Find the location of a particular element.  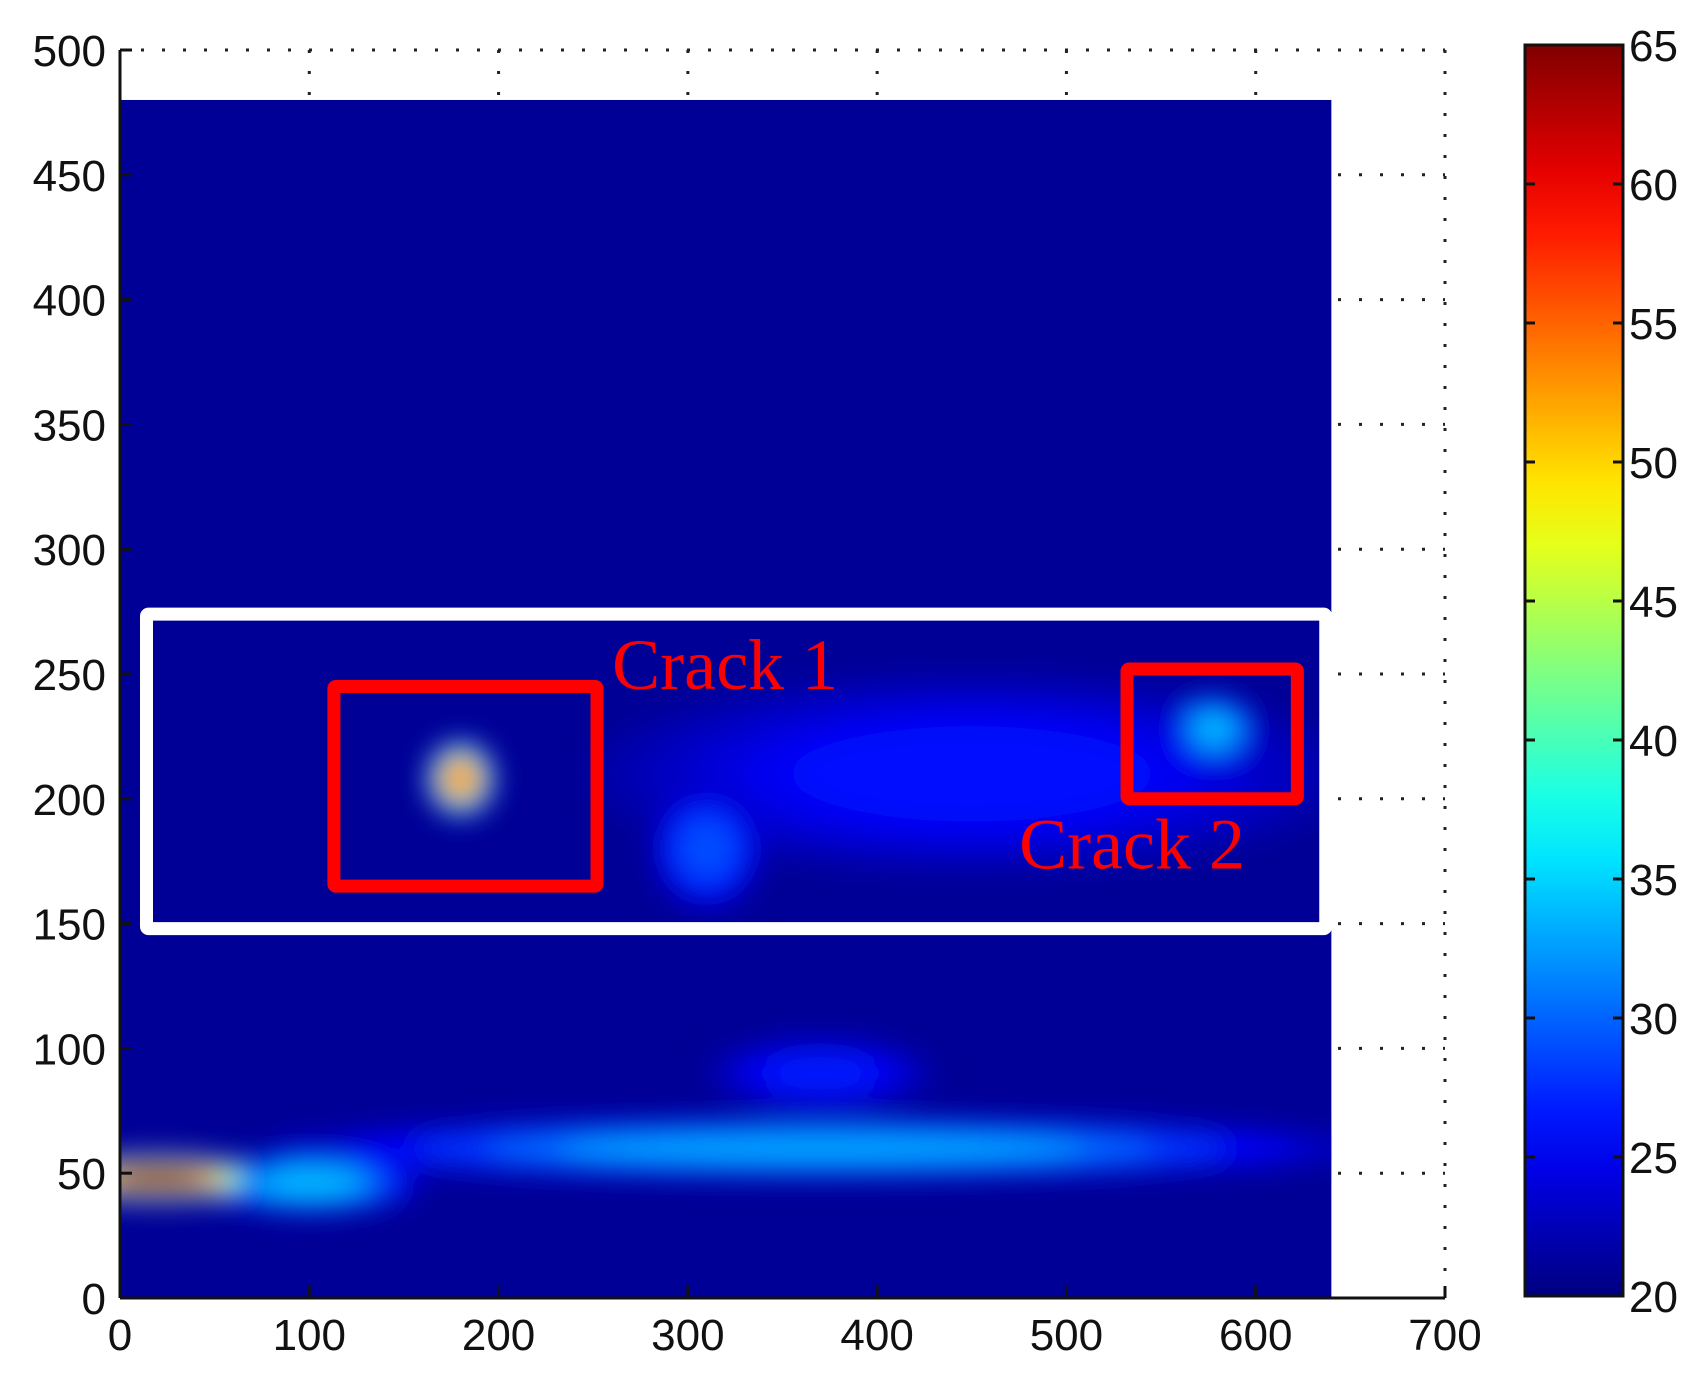

colorbar-tick-label: 25 is located at coordinates (1653, 1158).